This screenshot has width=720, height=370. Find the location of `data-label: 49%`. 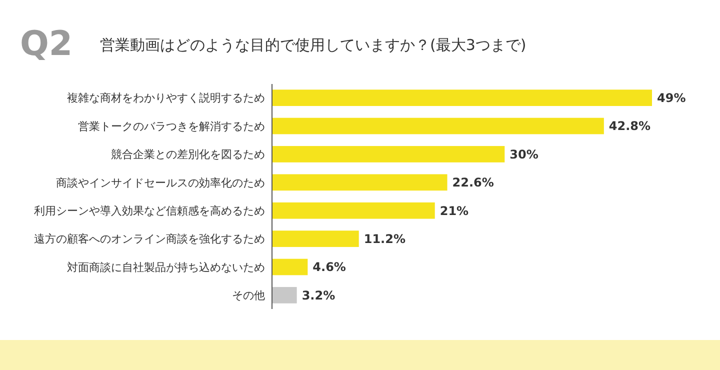

data-label: 49% is located at coordinates (671, 98).